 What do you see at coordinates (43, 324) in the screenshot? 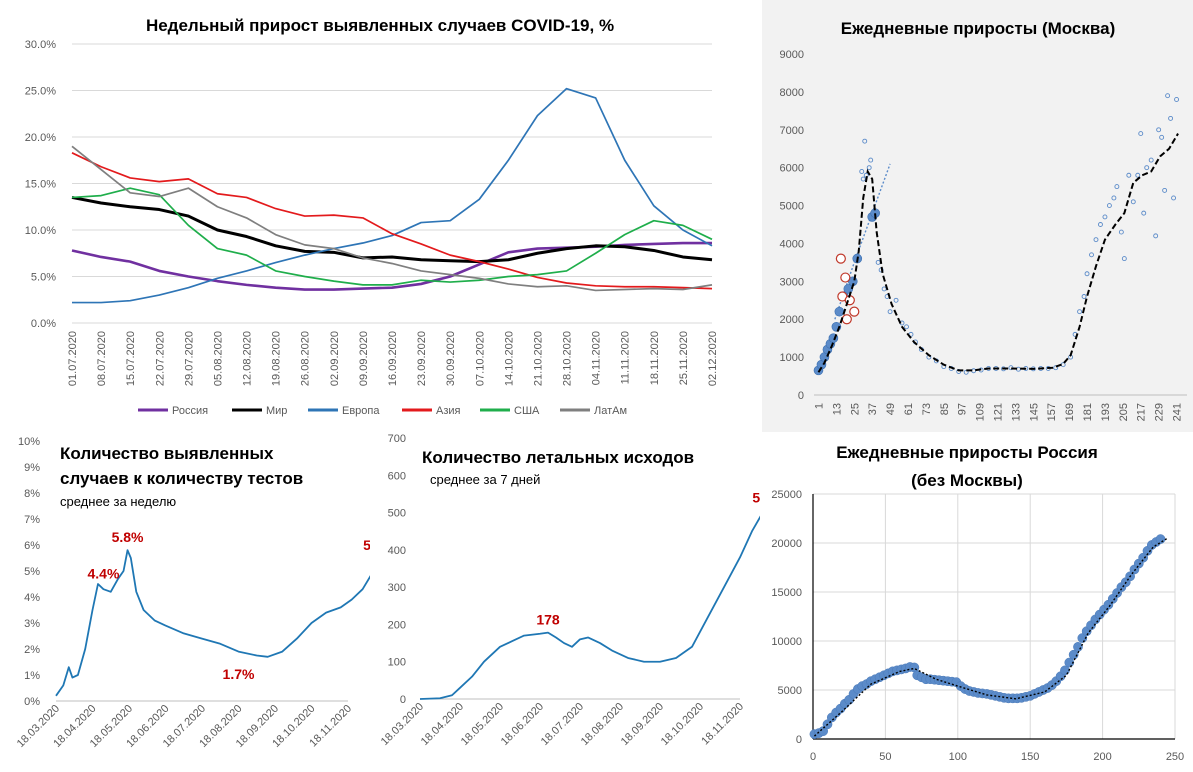
I see `weekly-y-tick: 0.0%` at bounding box center [43, 324].